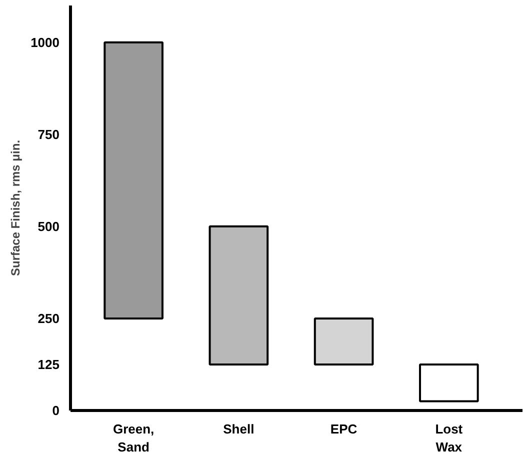 The width and height of the screenshot is (527, 470). I want to click on y-tick-label: 1000, so click(45, 42).